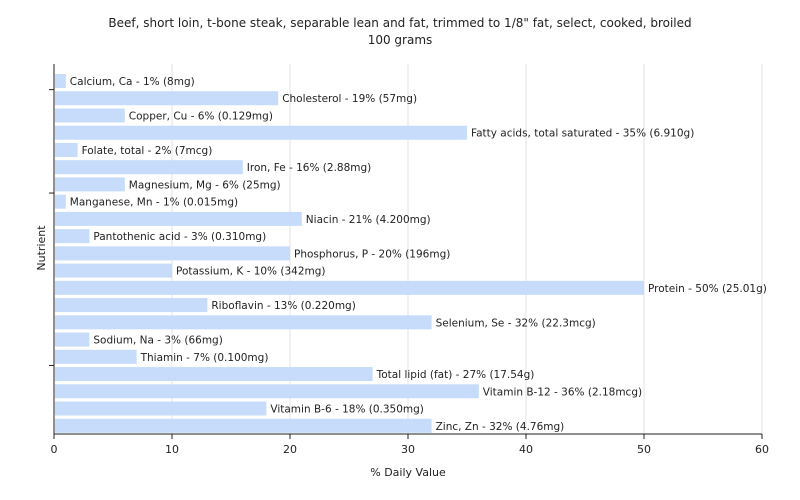 The image size is (800, 500). What do you see at coordinates (172, 449) in the screenshot?
I see `x-tick-label: 10` at bounding box center [172, 449].